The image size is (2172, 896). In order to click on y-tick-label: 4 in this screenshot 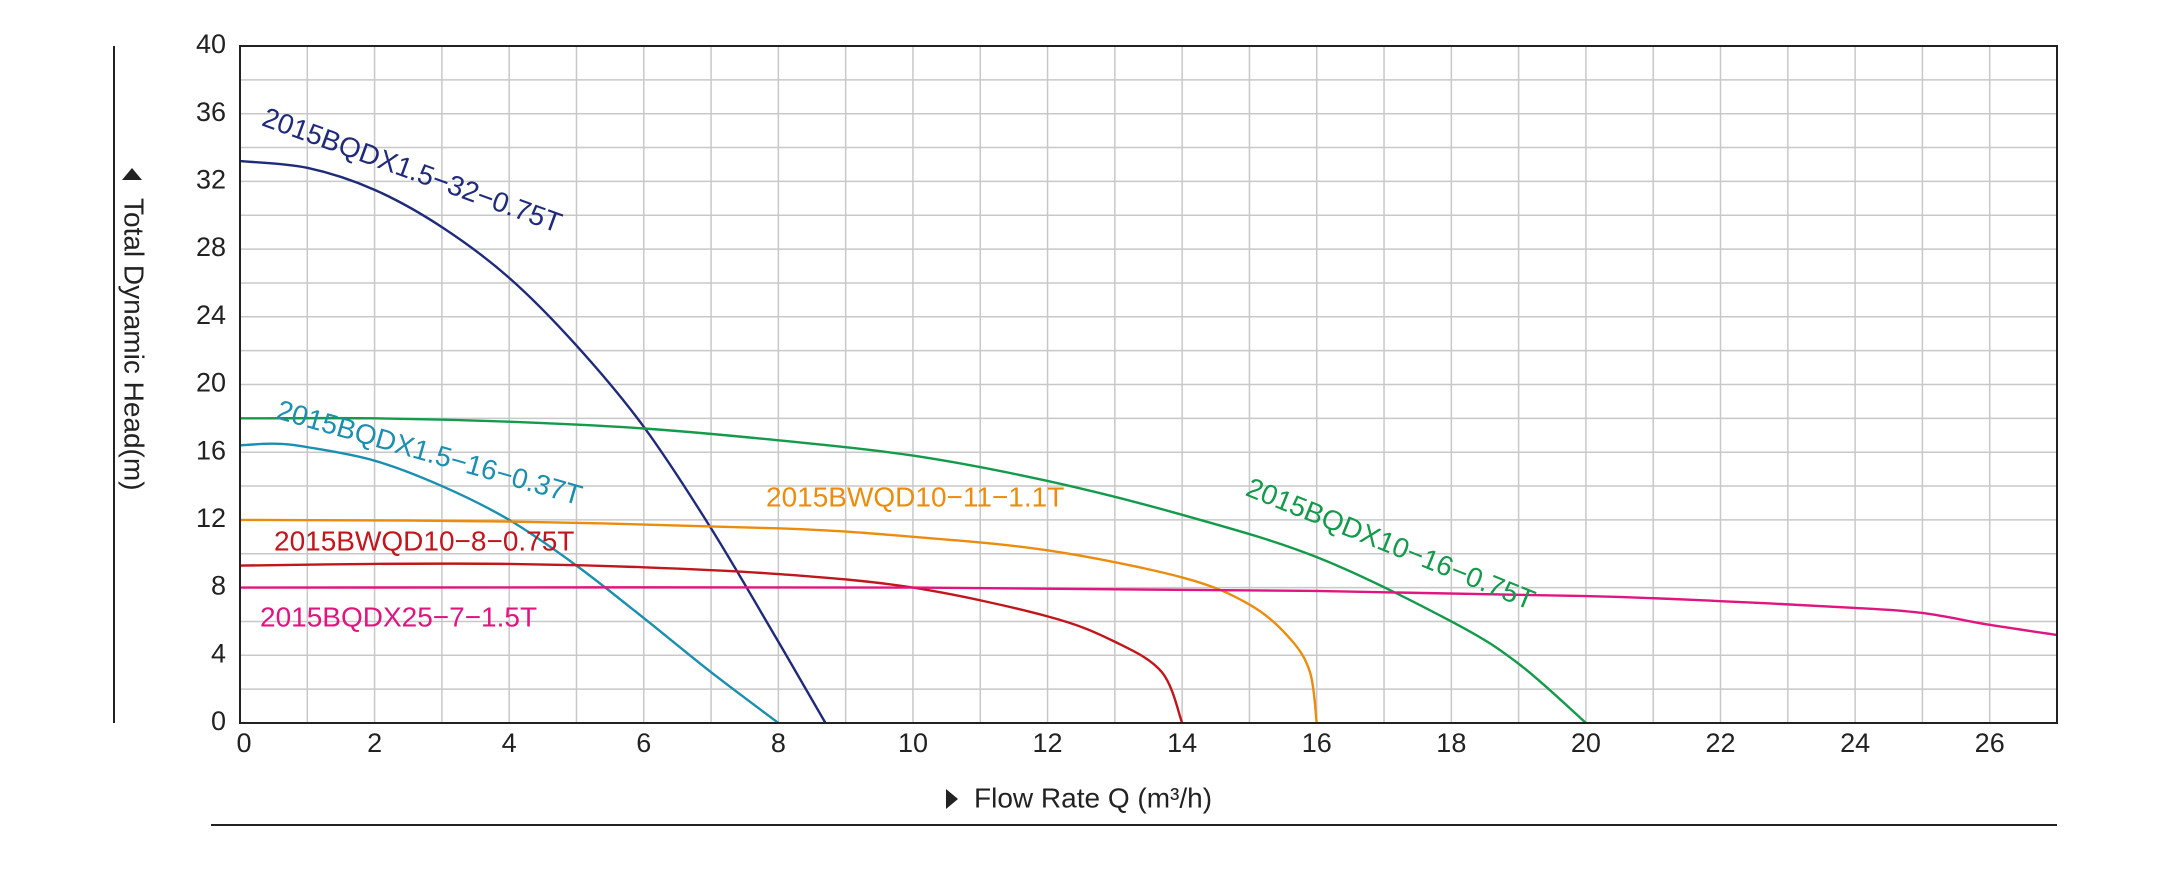, I will do `click(218, 653)`.